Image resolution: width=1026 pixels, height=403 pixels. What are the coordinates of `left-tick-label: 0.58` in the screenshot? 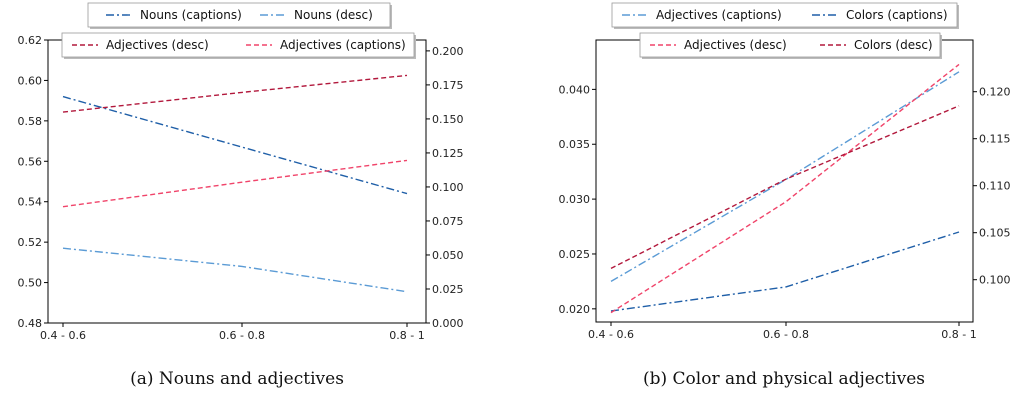 It's located at (30, 121).